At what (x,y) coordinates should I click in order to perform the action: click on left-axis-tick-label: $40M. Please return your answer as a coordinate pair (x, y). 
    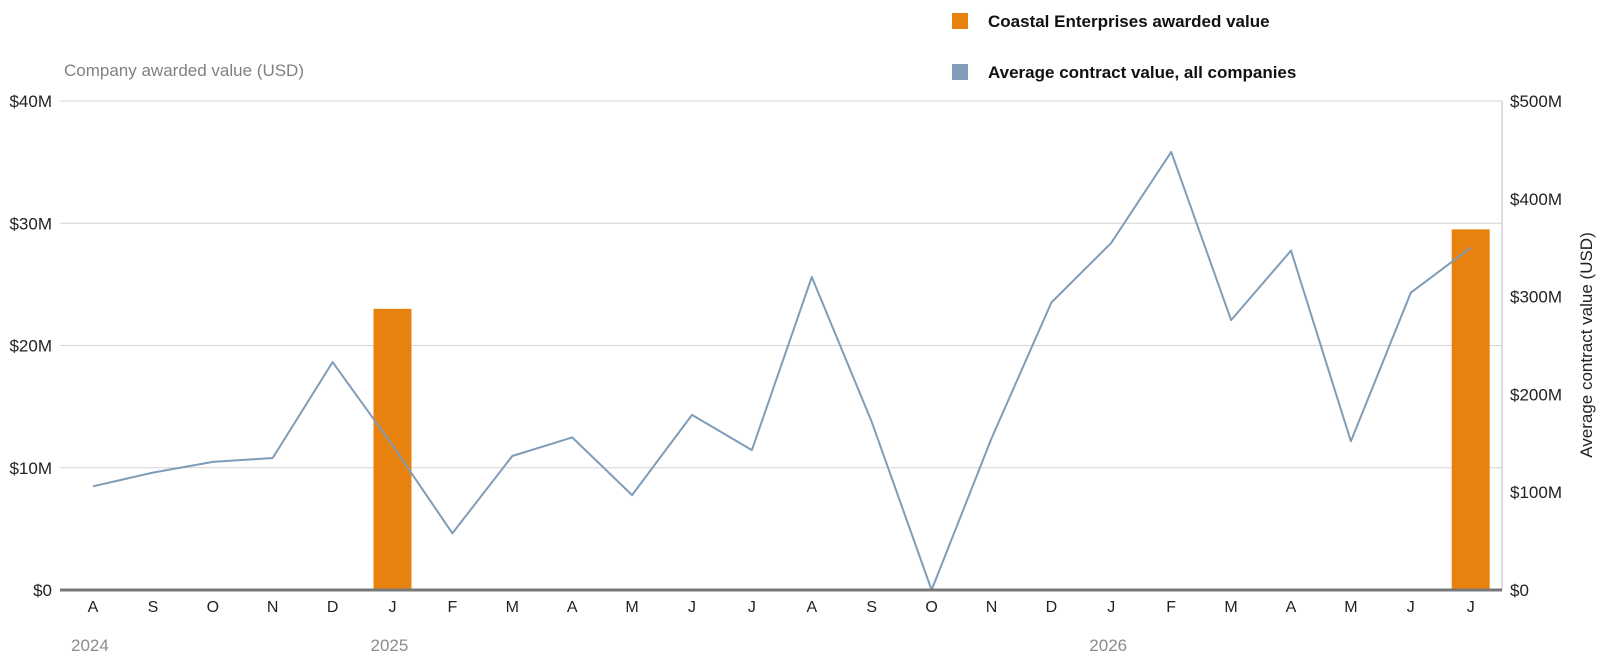
    Looking at the image, I should click on (30, 101).